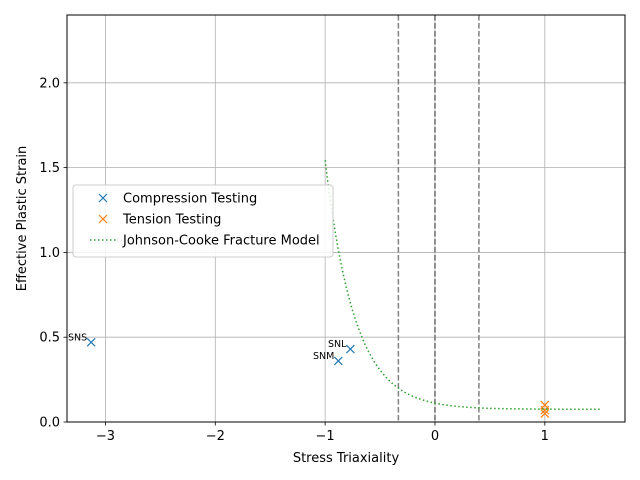  What do you see at coordinates (215, 436) in the screenshot?
I see `x-tick-label: −2` at bounding box center [215, 436].